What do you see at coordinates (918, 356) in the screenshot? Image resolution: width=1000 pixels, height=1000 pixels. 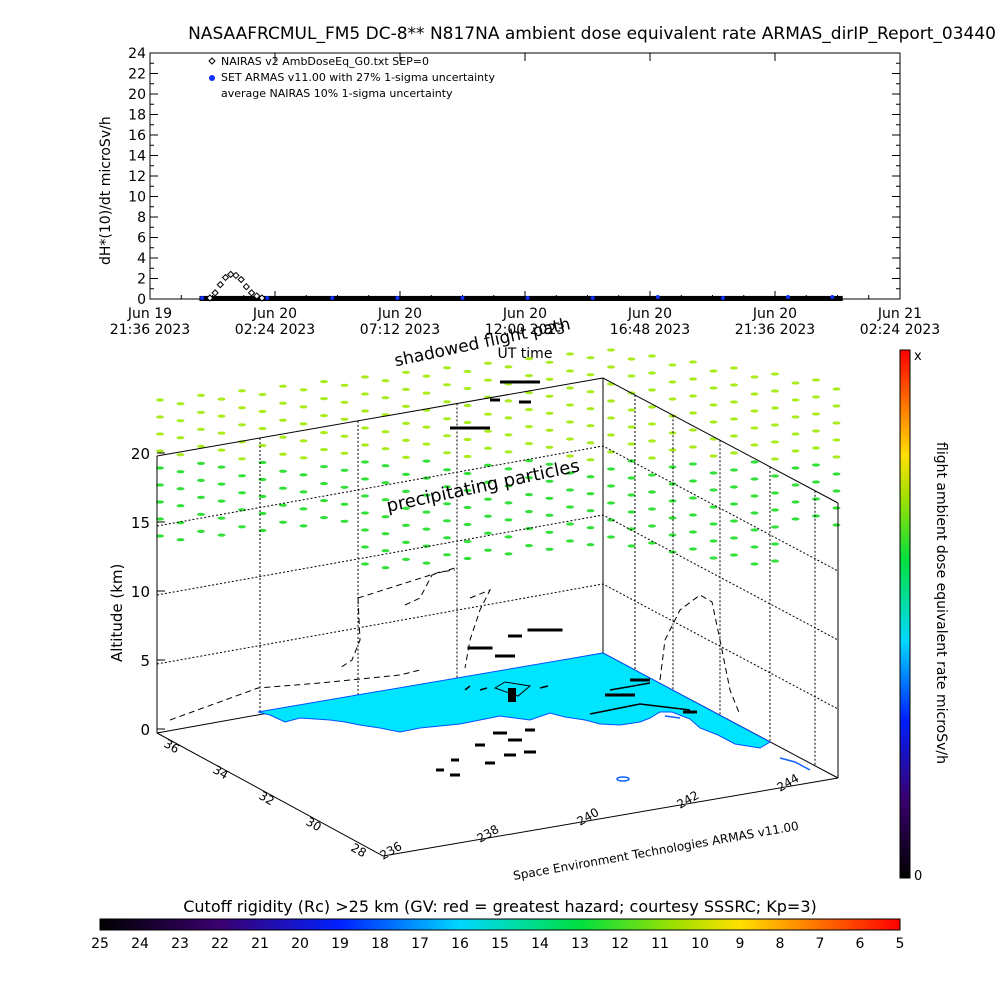 I see `dose-colorbar-top: x` at bounding box center [918, 356].